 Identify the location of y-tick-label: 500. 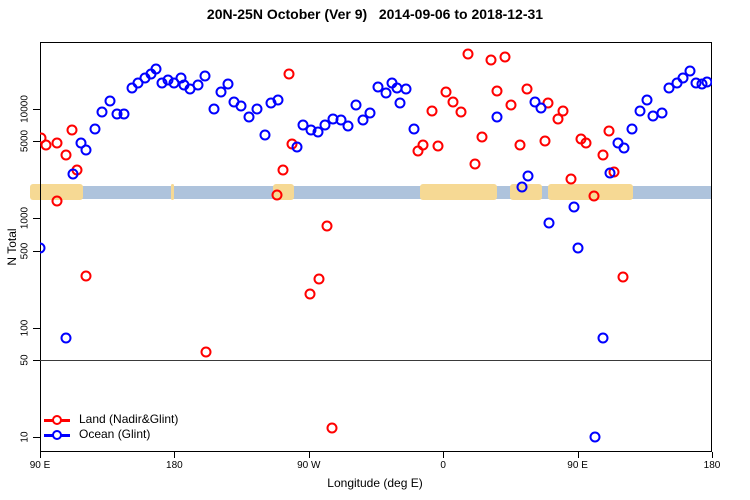
(25, 251).